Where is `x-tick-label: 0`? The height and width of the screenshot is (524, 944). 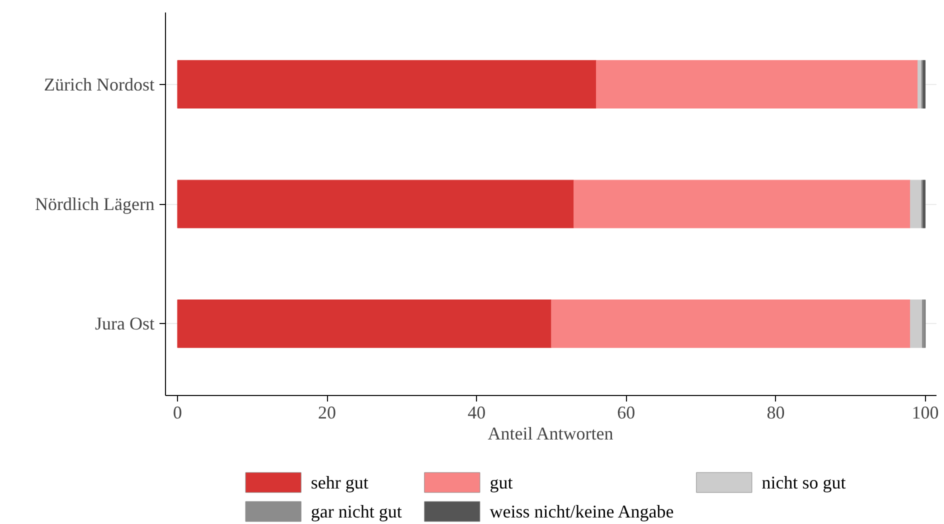
x-tick-label: 0 is located at coordinates (177, 412).